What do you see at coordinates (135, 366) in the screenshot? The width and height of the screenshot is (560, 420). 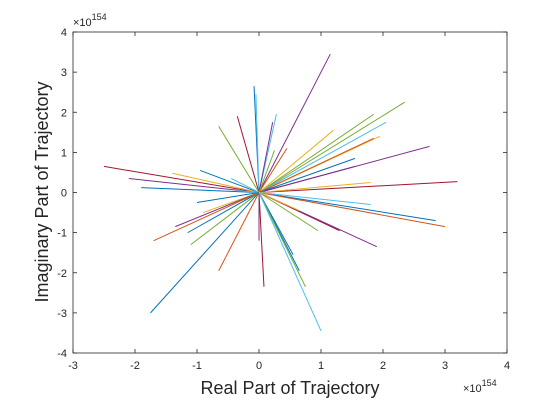 I see `x-tick-label: -2` at bounding box center [135, 366].